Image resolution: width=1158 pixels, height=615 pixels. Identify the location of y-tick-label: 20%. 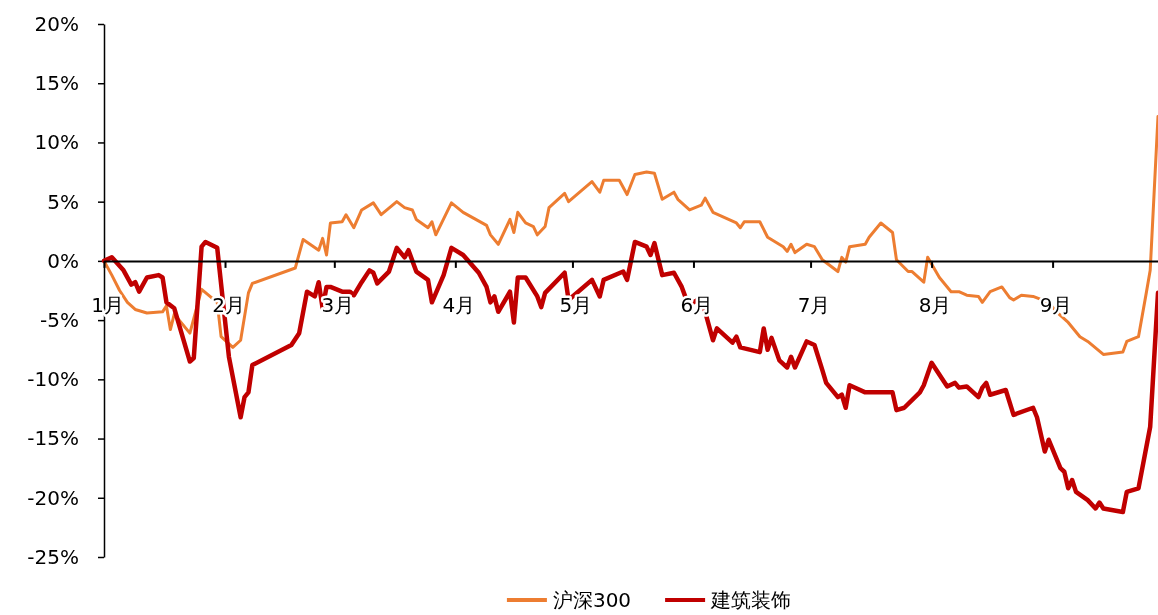
(56, 23).